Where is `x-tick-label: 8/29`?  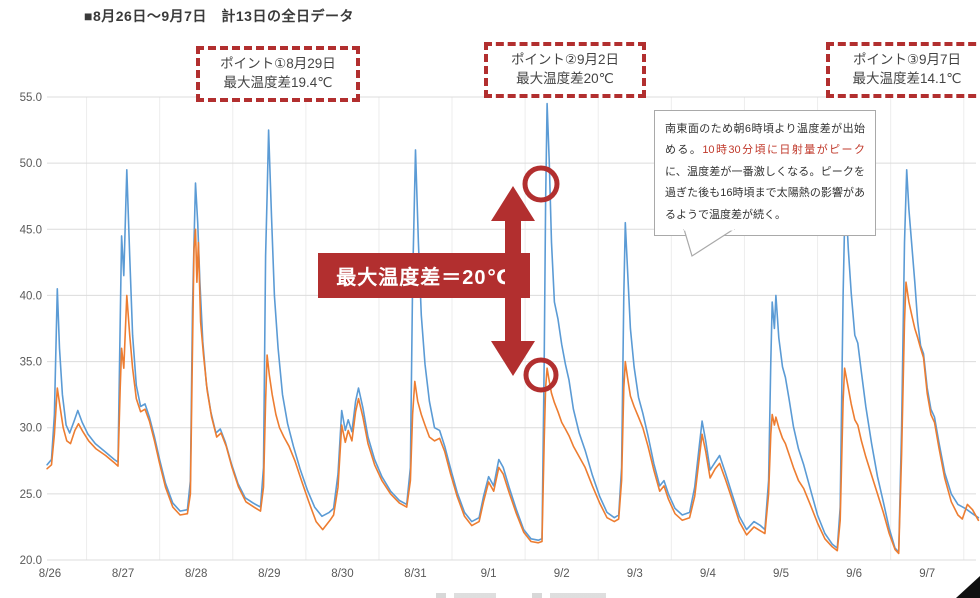
x-tick-label: 8/29 is located at coordinates (269, 574).